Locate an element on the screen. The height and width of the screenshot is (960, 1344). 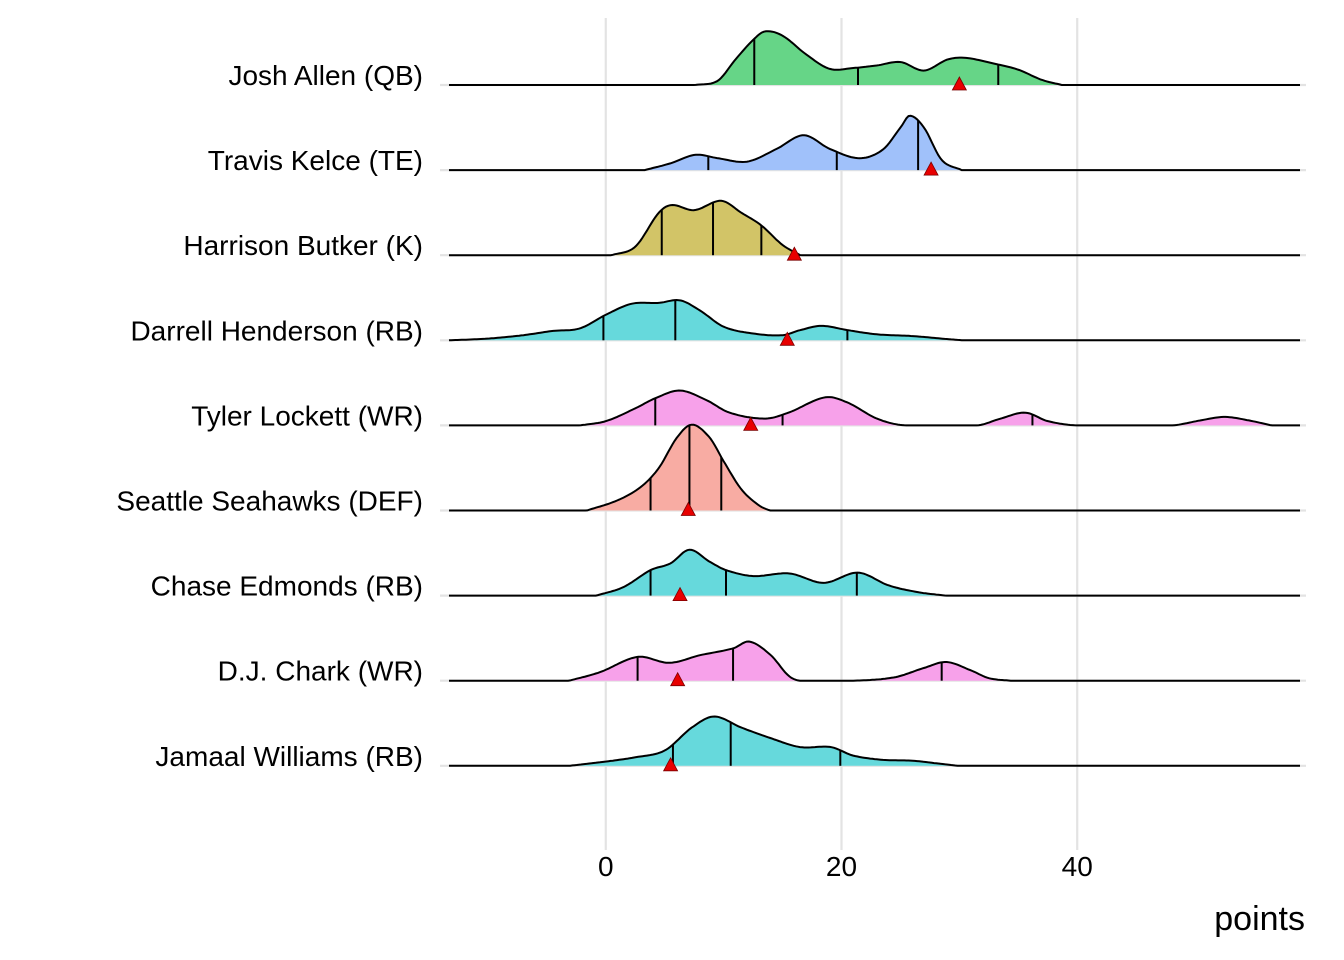
x-axis-ticks: 0 20 40 is located at coordinates (845, 866).